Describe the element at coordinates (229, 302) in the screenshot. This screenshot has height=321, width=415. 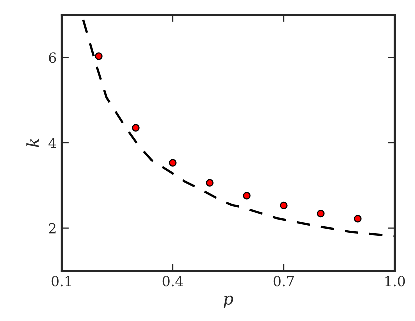
I see `x-axis-title: p` at that location.